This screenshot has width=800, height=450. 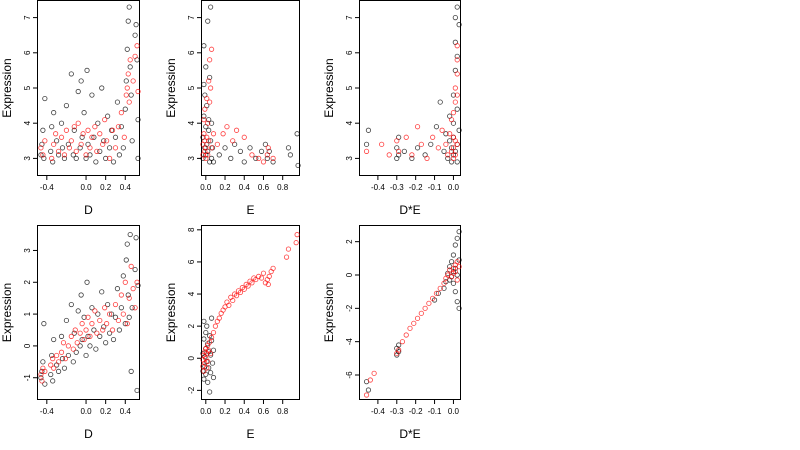 What do you see at coordinates (27, 281) in the screenshot?
I see `y-tick-label: 2` at bounding box center [27, 281].